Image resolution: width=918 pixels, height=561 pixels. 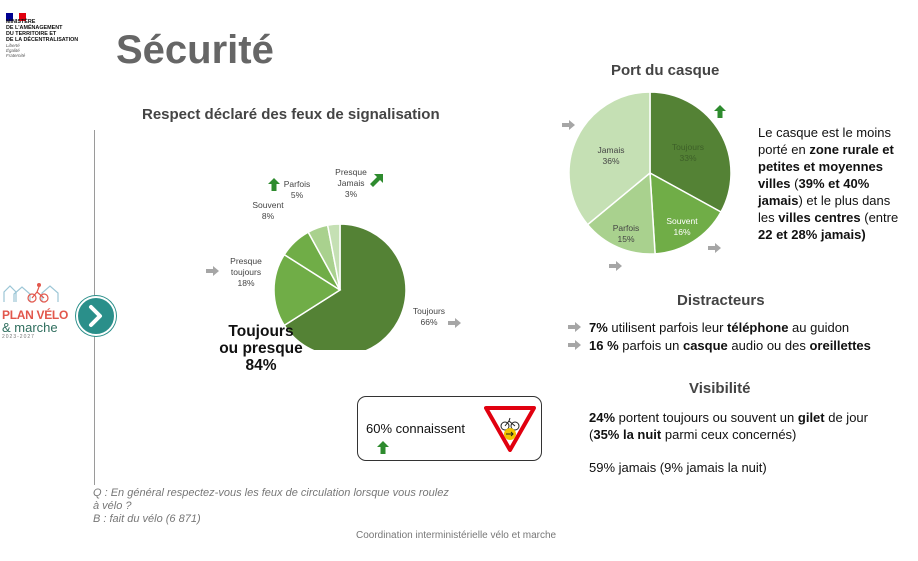 I want to click on distractor-text: audio ou des, so click(x=768, y=345).